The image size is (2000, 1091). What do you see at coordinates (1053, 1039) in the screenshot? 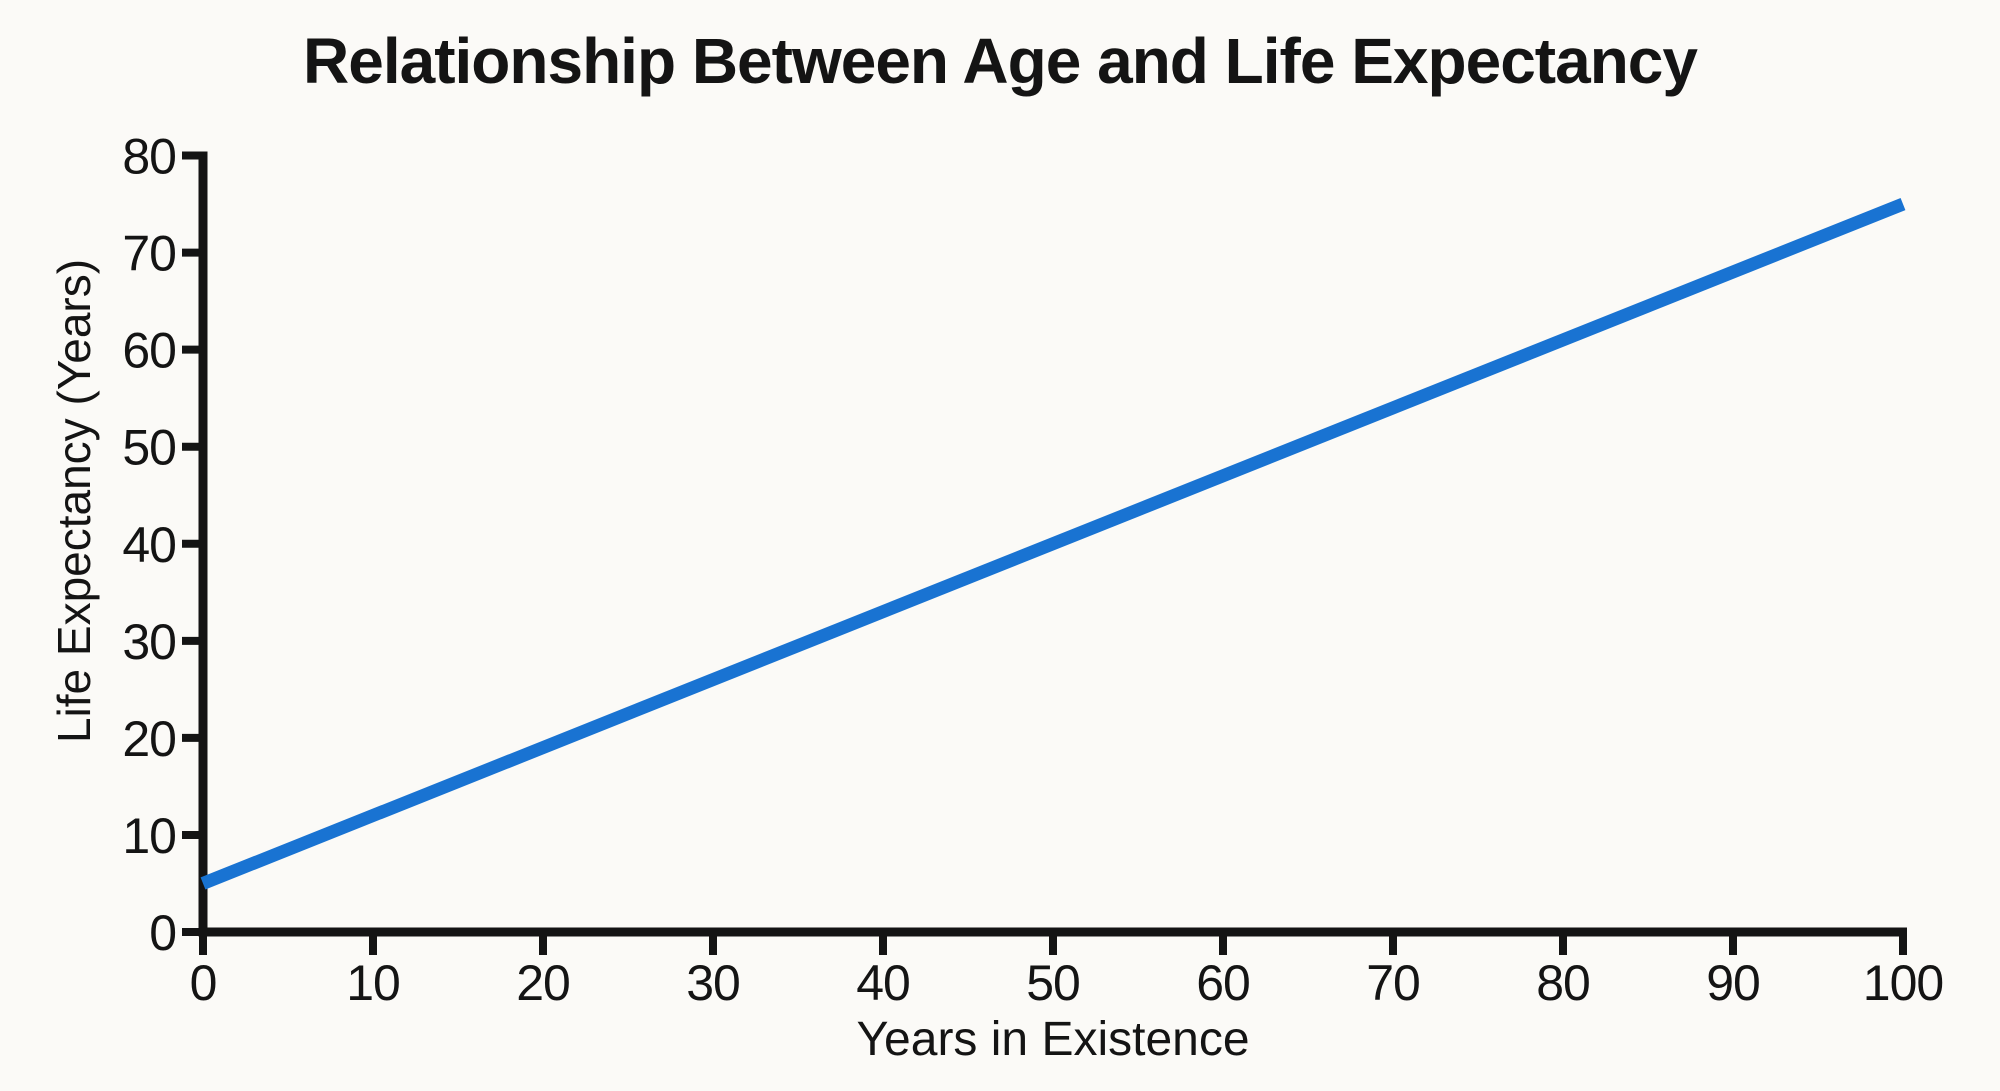
I see `x-axis-label: Years in Existence` at bounding box center [1053, 1039].